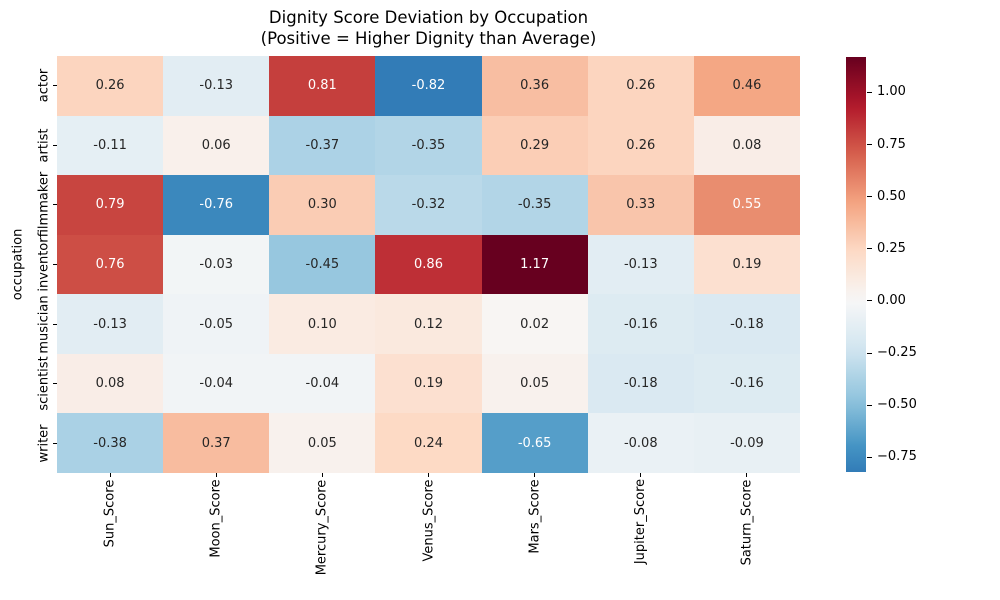 Image resolution: width=1000 pixels, height=600 pixels. Describe the element at coordinates (44, 145) in the screenshot. I see `y-tick-label: artist` at that location.